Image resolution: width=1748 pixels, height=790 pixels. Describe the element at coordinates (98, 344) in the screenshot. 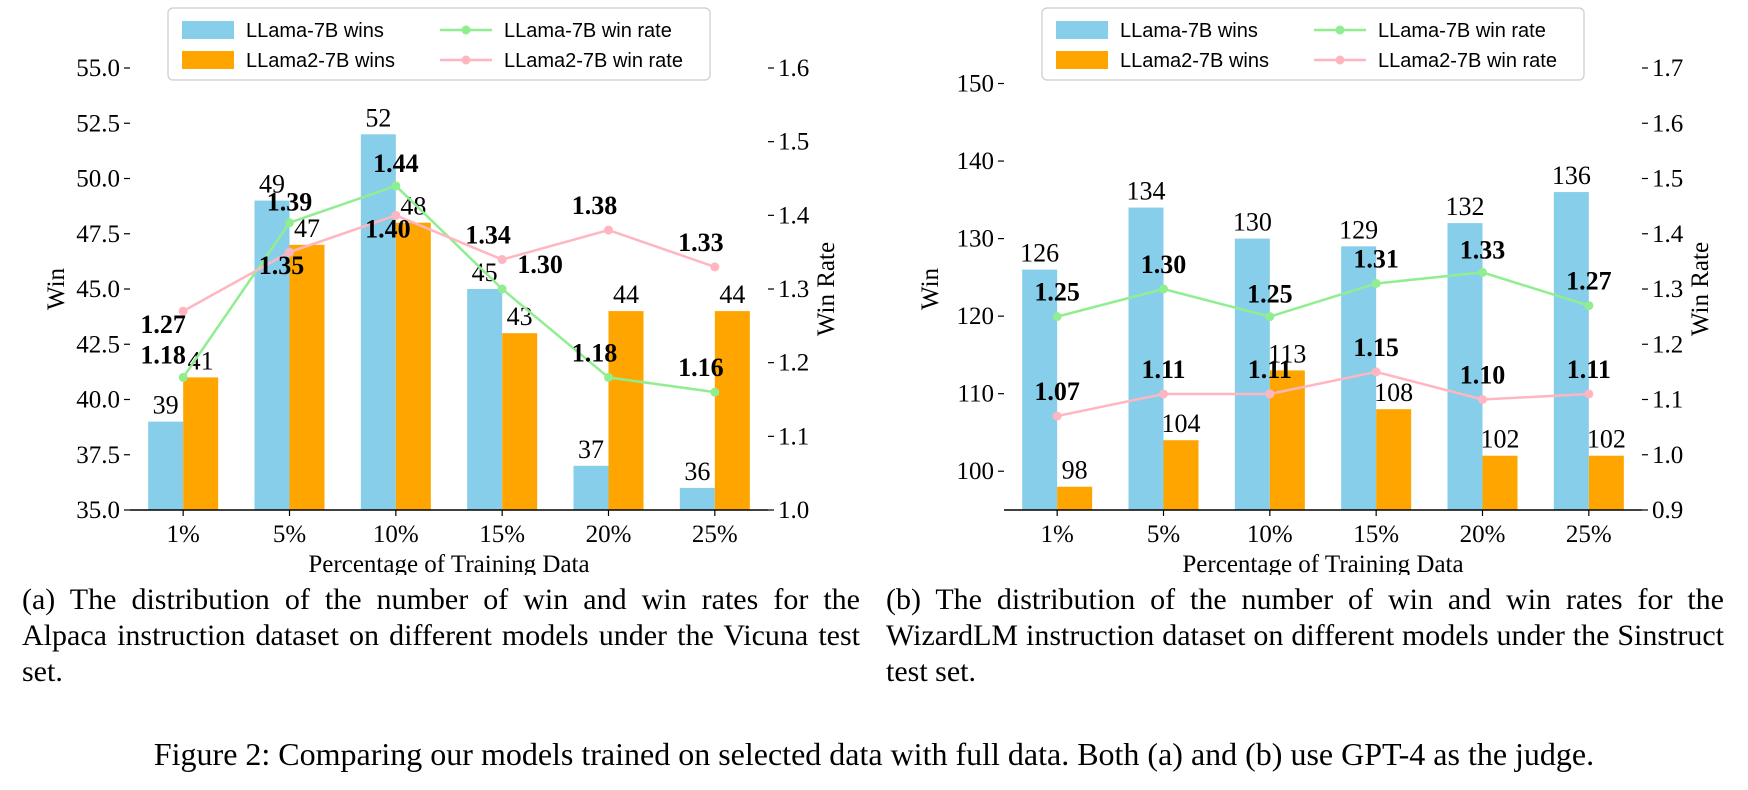

I see `y-tick-label: 42.5` at that location.